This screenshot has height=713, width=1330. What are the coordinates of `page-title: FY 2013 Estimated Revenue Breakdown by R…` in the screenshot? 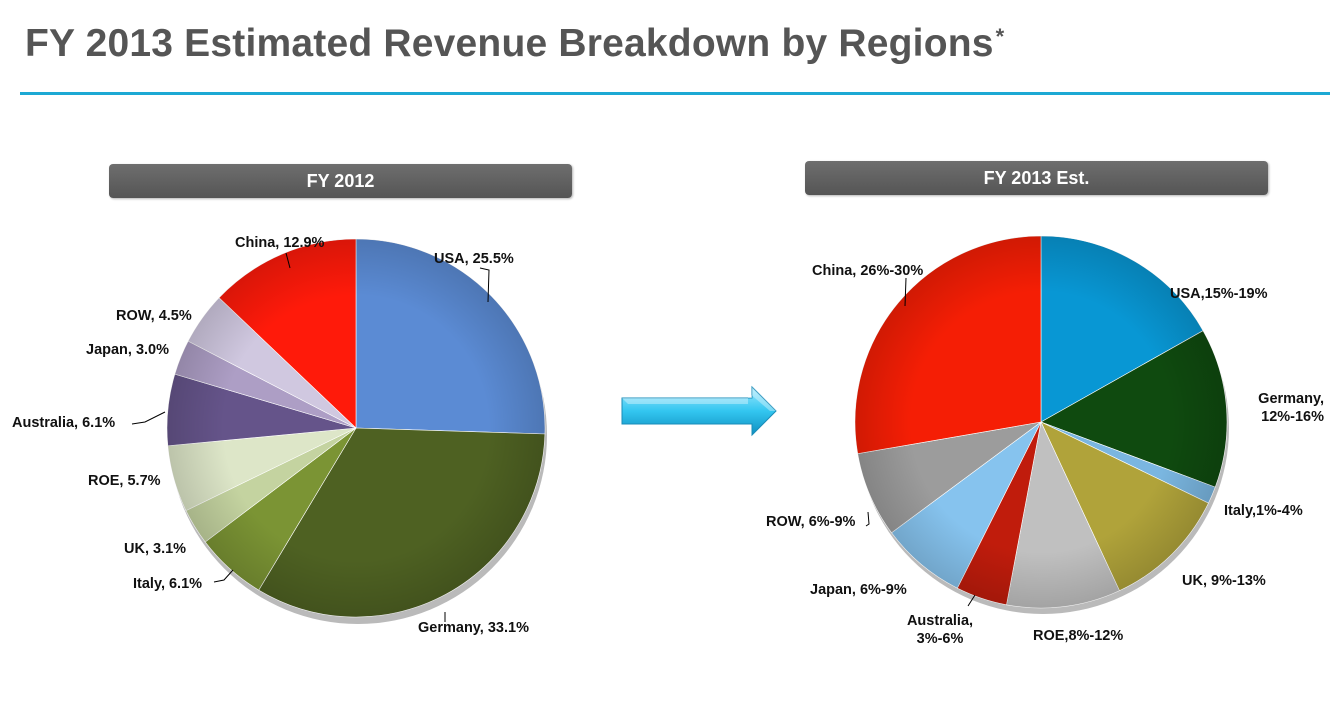 It's located at (514, 44).